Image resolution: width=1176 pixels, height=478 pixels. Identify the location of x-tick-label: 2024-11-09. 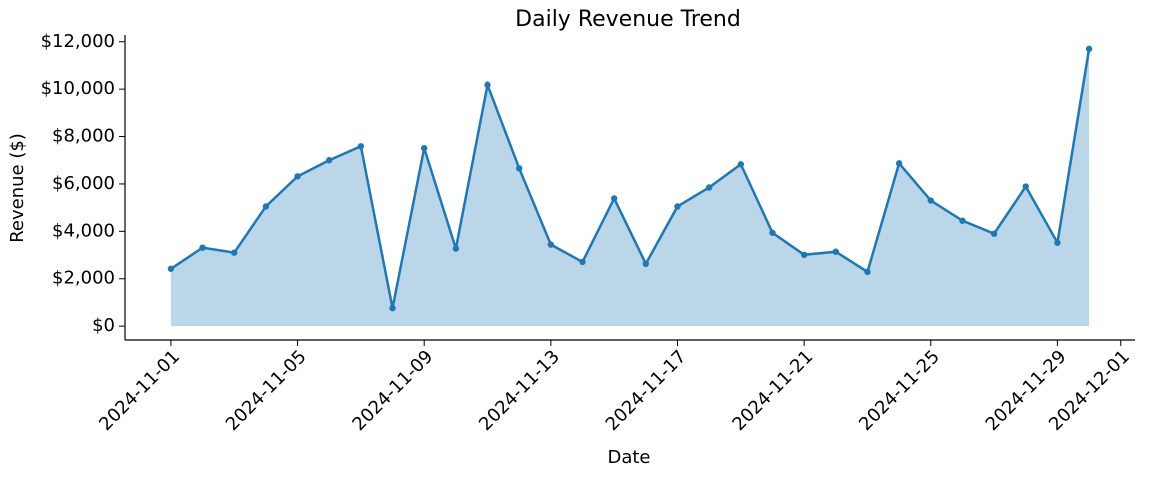
(392, 390).